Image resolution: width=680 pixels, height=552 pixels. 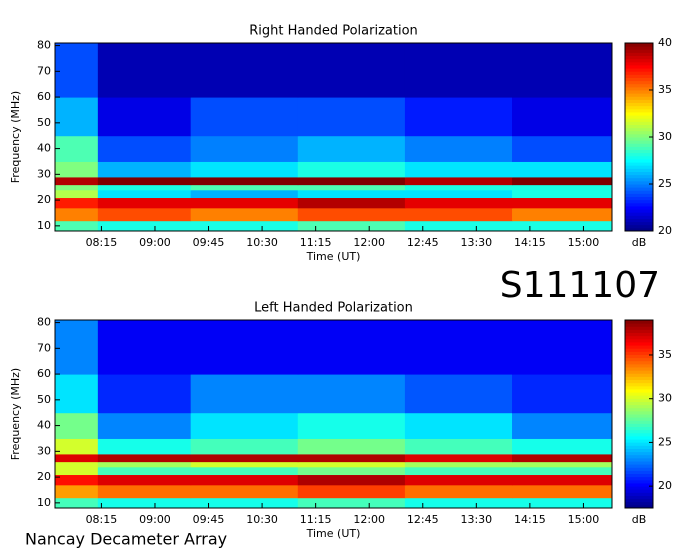 I want to click on chart-title: Left Handed Polarization, so click(x=333, y=308).